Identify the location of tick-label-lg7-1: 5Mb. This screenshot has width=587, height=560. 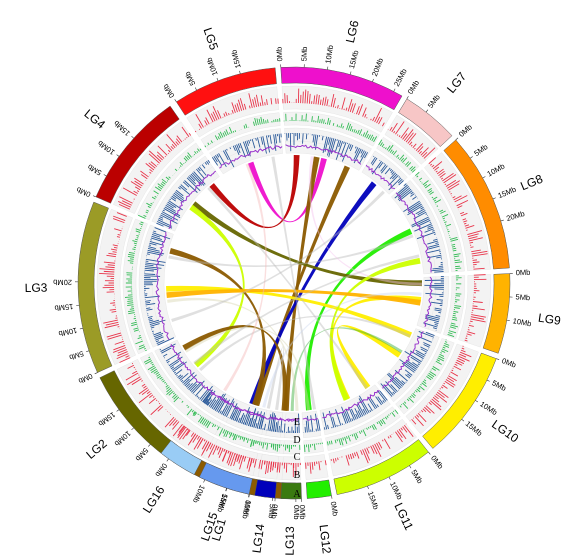
(434, 101).